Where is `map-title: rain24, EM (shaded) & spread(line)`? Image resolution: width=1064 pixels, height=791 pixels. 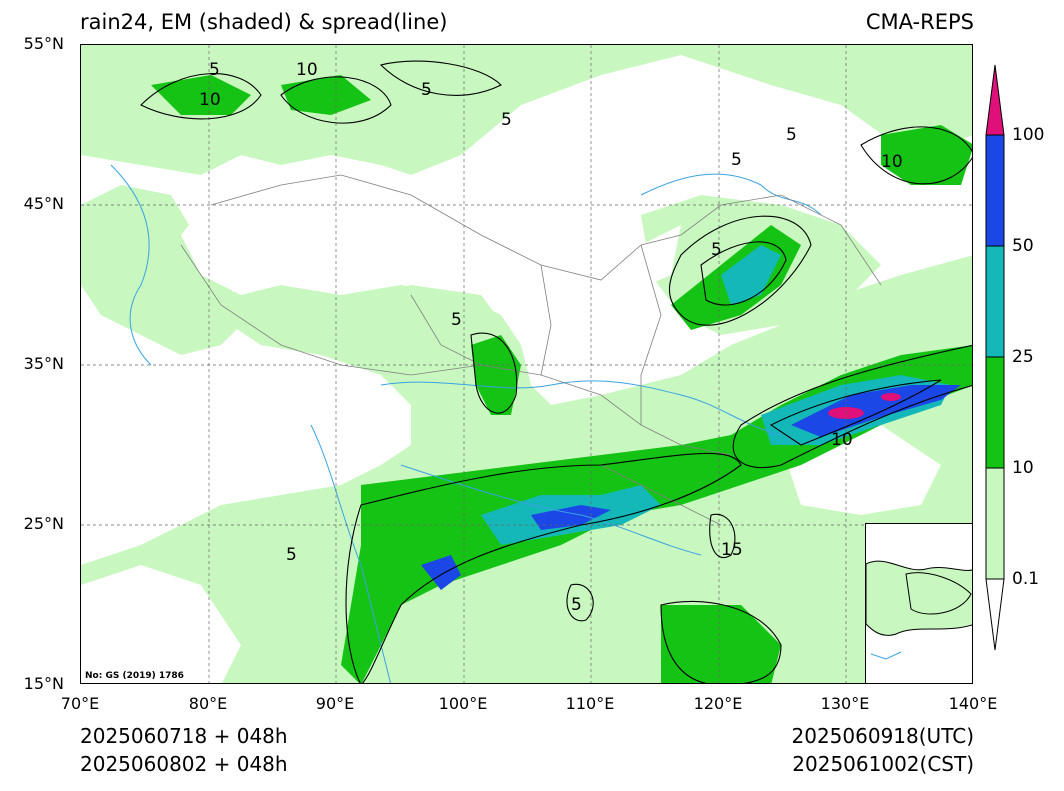 map-title: rain24, EM (shaded) & spread(line) is located at coordinates (264, 22).